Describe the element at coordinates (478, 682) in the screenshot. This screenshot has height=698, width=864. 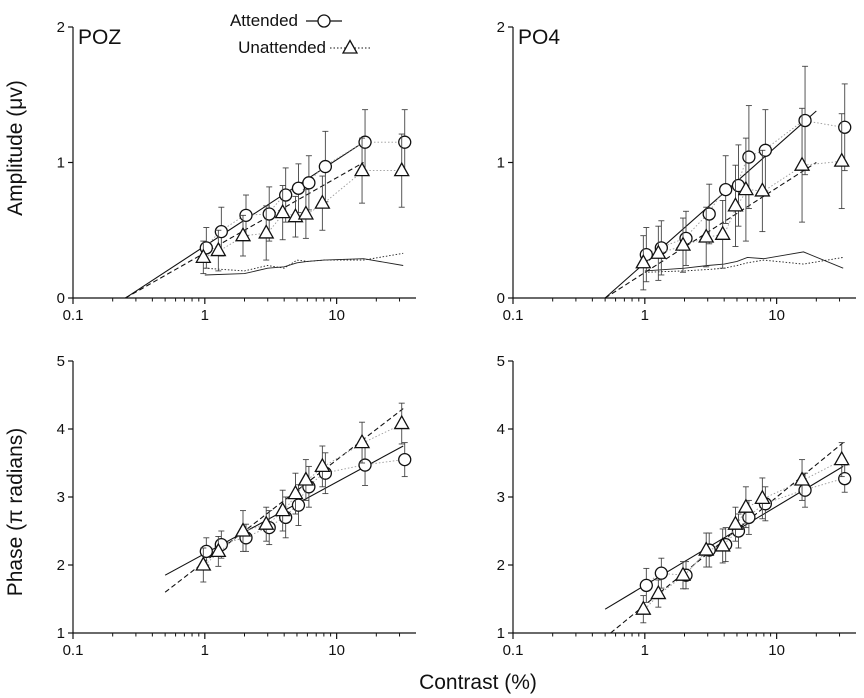
I see `x-axis-label: Contrast (%)` at that location.